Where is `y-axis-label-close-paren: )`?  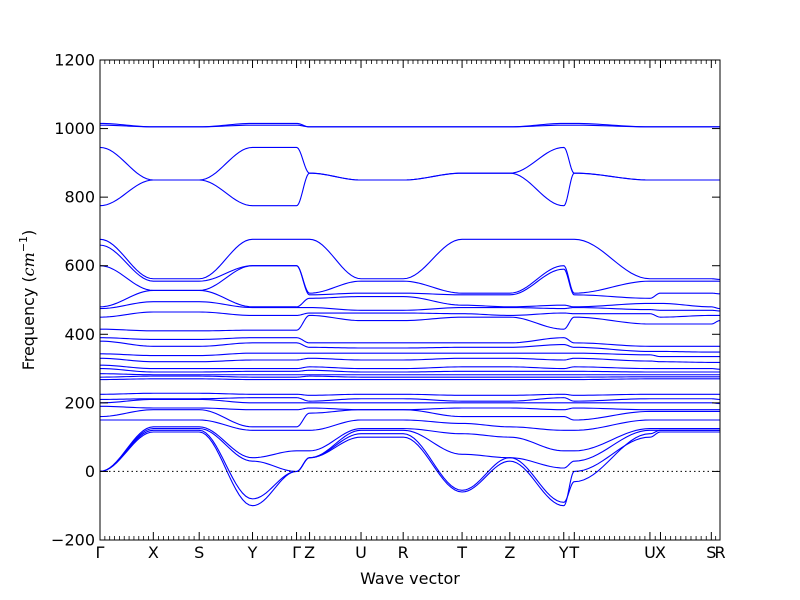 y-axis-label-close-paren: ) is located at coordinates (28, 233).